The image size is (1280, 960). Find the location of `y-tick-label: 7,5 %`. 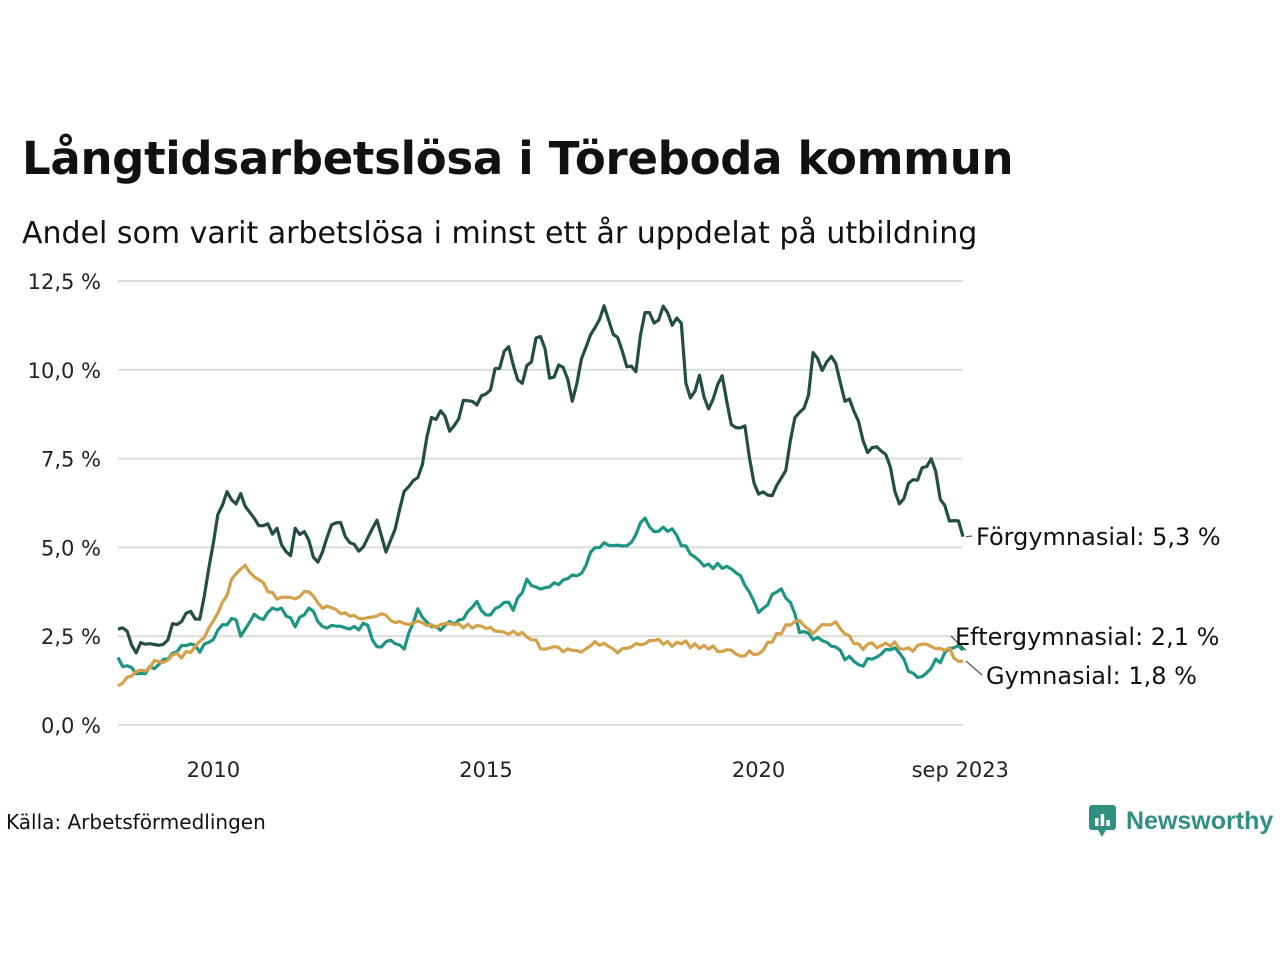

y-tick-label: 7,5 % is located at coordinates (71, 460).